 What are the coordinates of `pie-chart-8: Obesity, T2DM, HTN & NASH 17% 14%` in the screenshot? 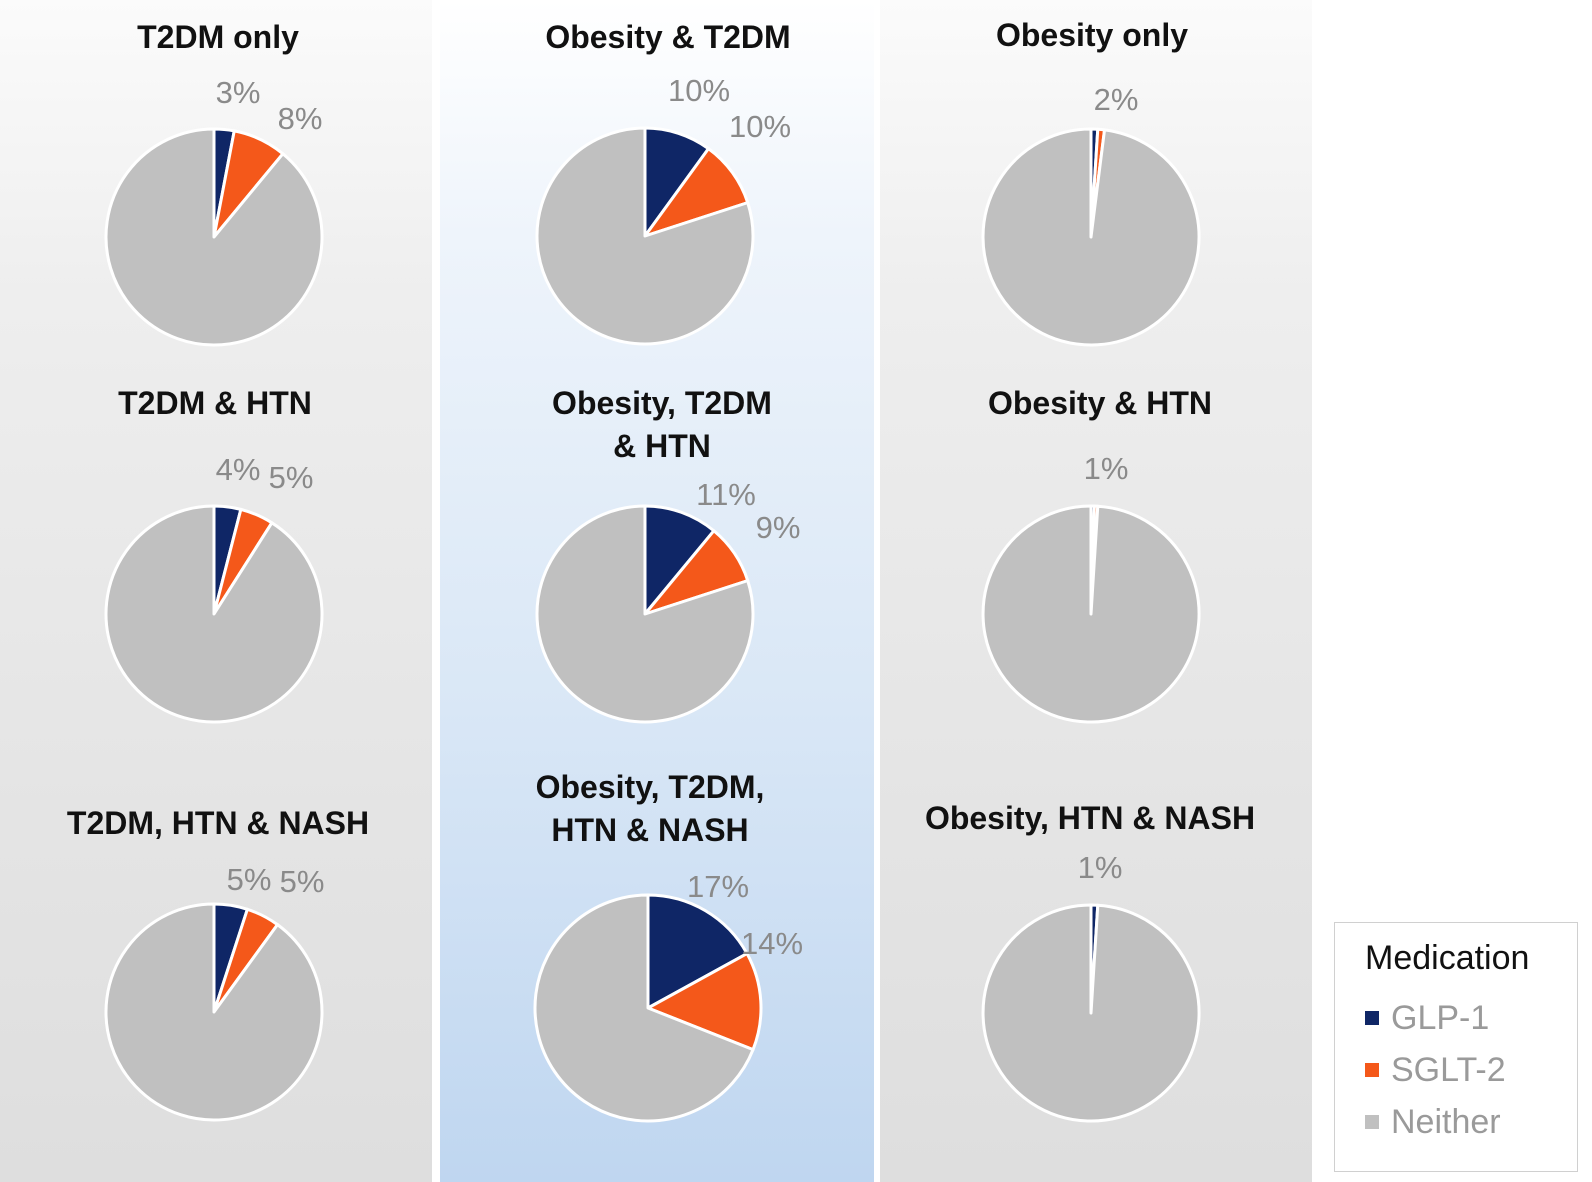 It's located at (668, 946).